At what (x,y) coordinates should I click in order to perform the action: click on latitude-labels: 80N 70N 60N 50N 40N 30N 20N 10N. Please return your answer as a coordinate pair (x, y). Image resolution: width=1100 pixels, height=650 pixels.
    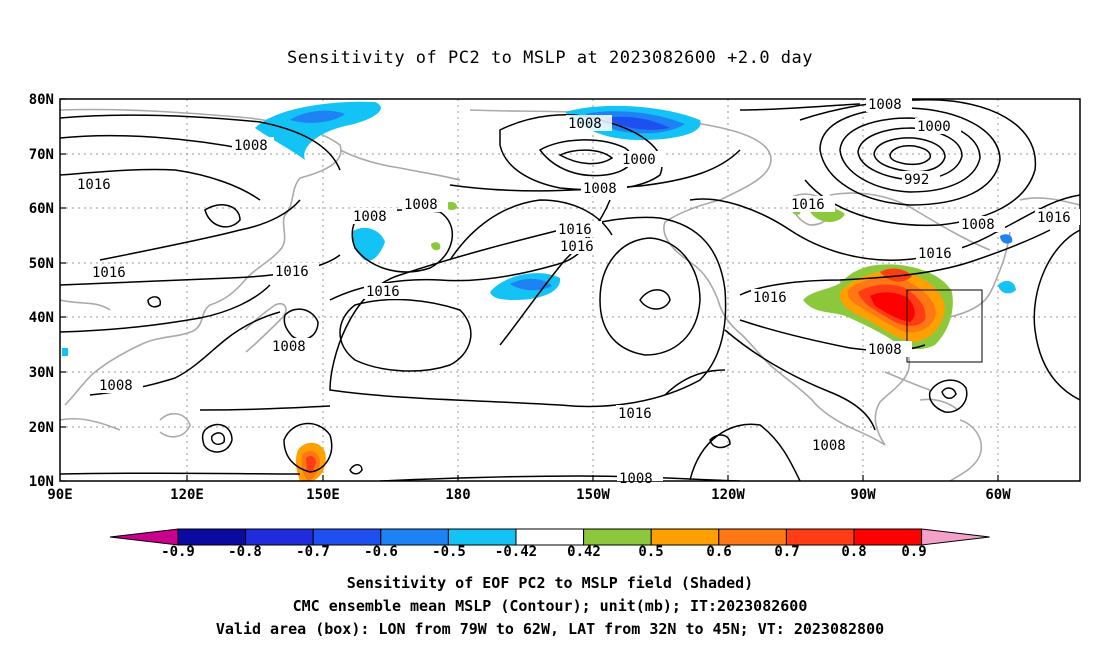
    Looking at the image, I should click on (41, 291).